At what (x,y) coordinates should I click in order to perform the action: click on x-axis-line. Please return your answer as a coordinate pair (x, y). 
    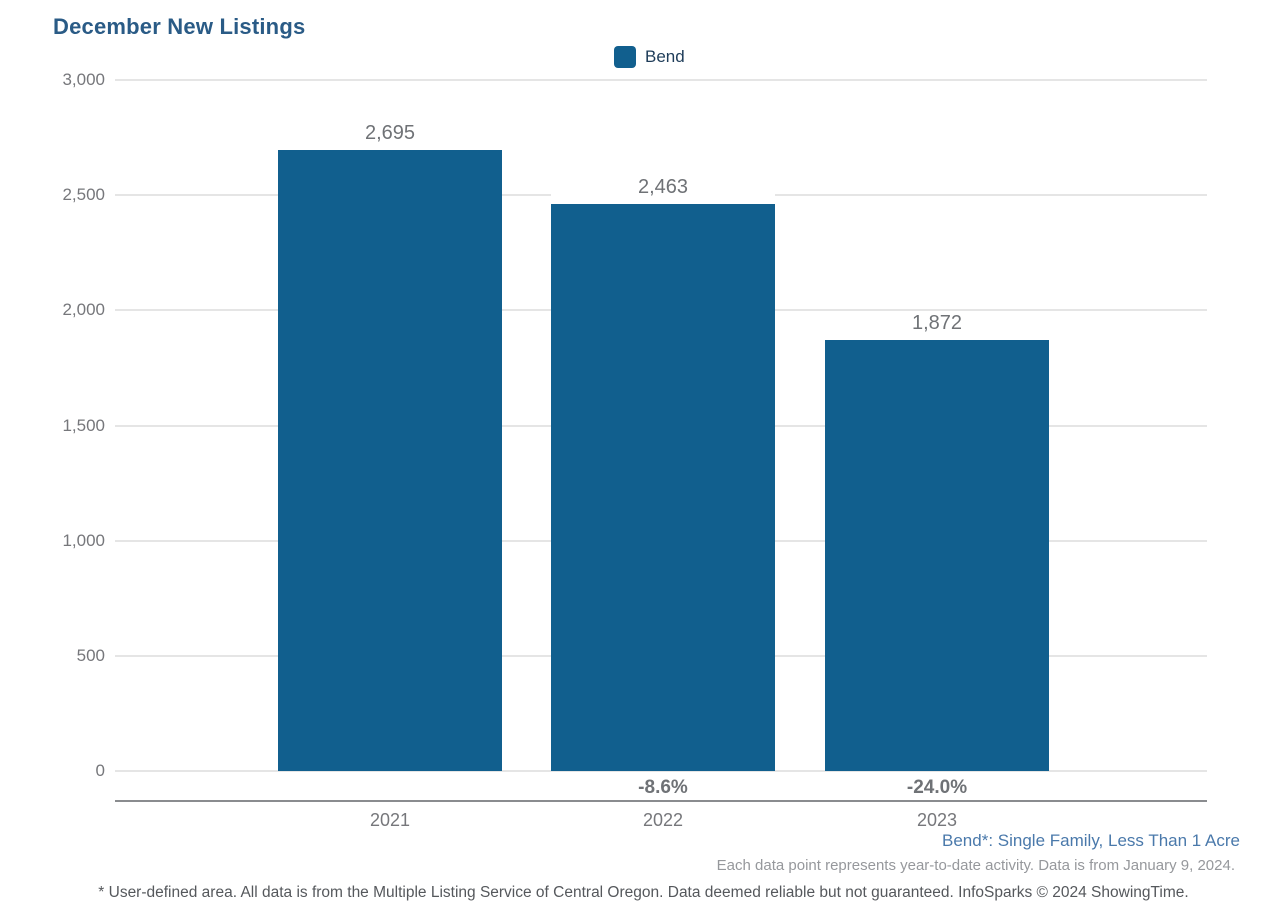
    Looking at the image, I should click on (661, 801).